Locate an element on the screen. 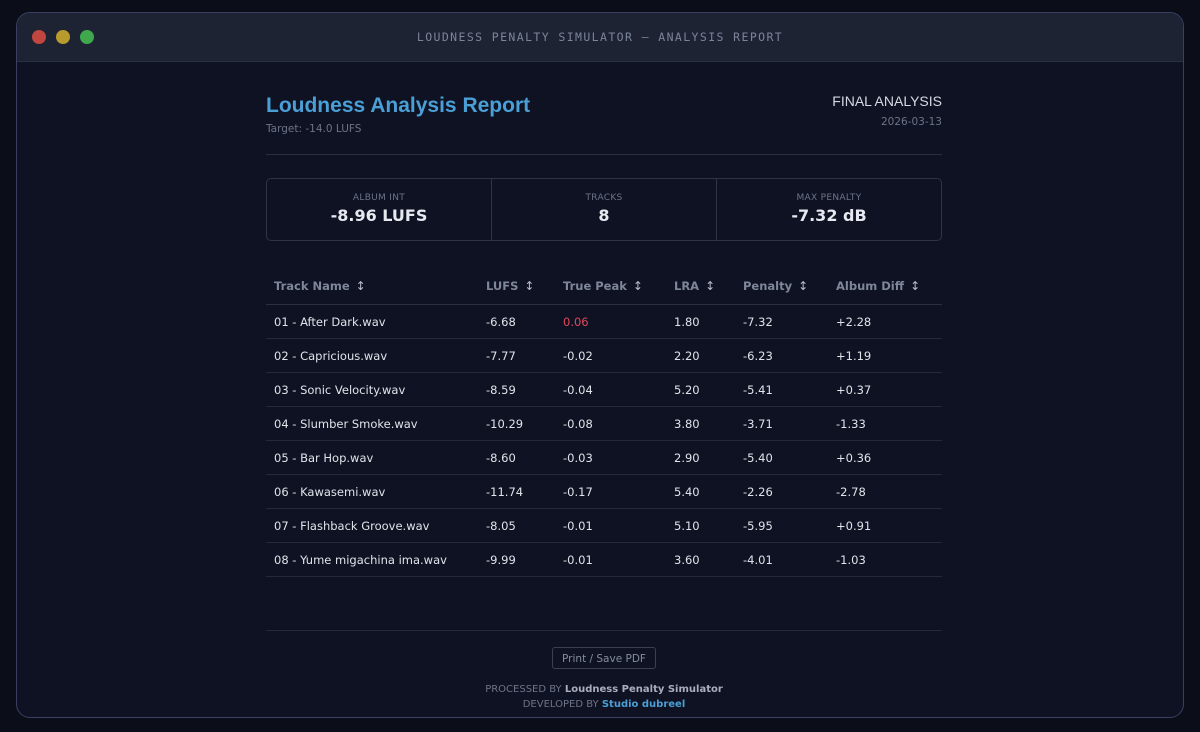  developed-by-line: DEVELOPED BY Studio dubreel is located at coordinates (604, 704).